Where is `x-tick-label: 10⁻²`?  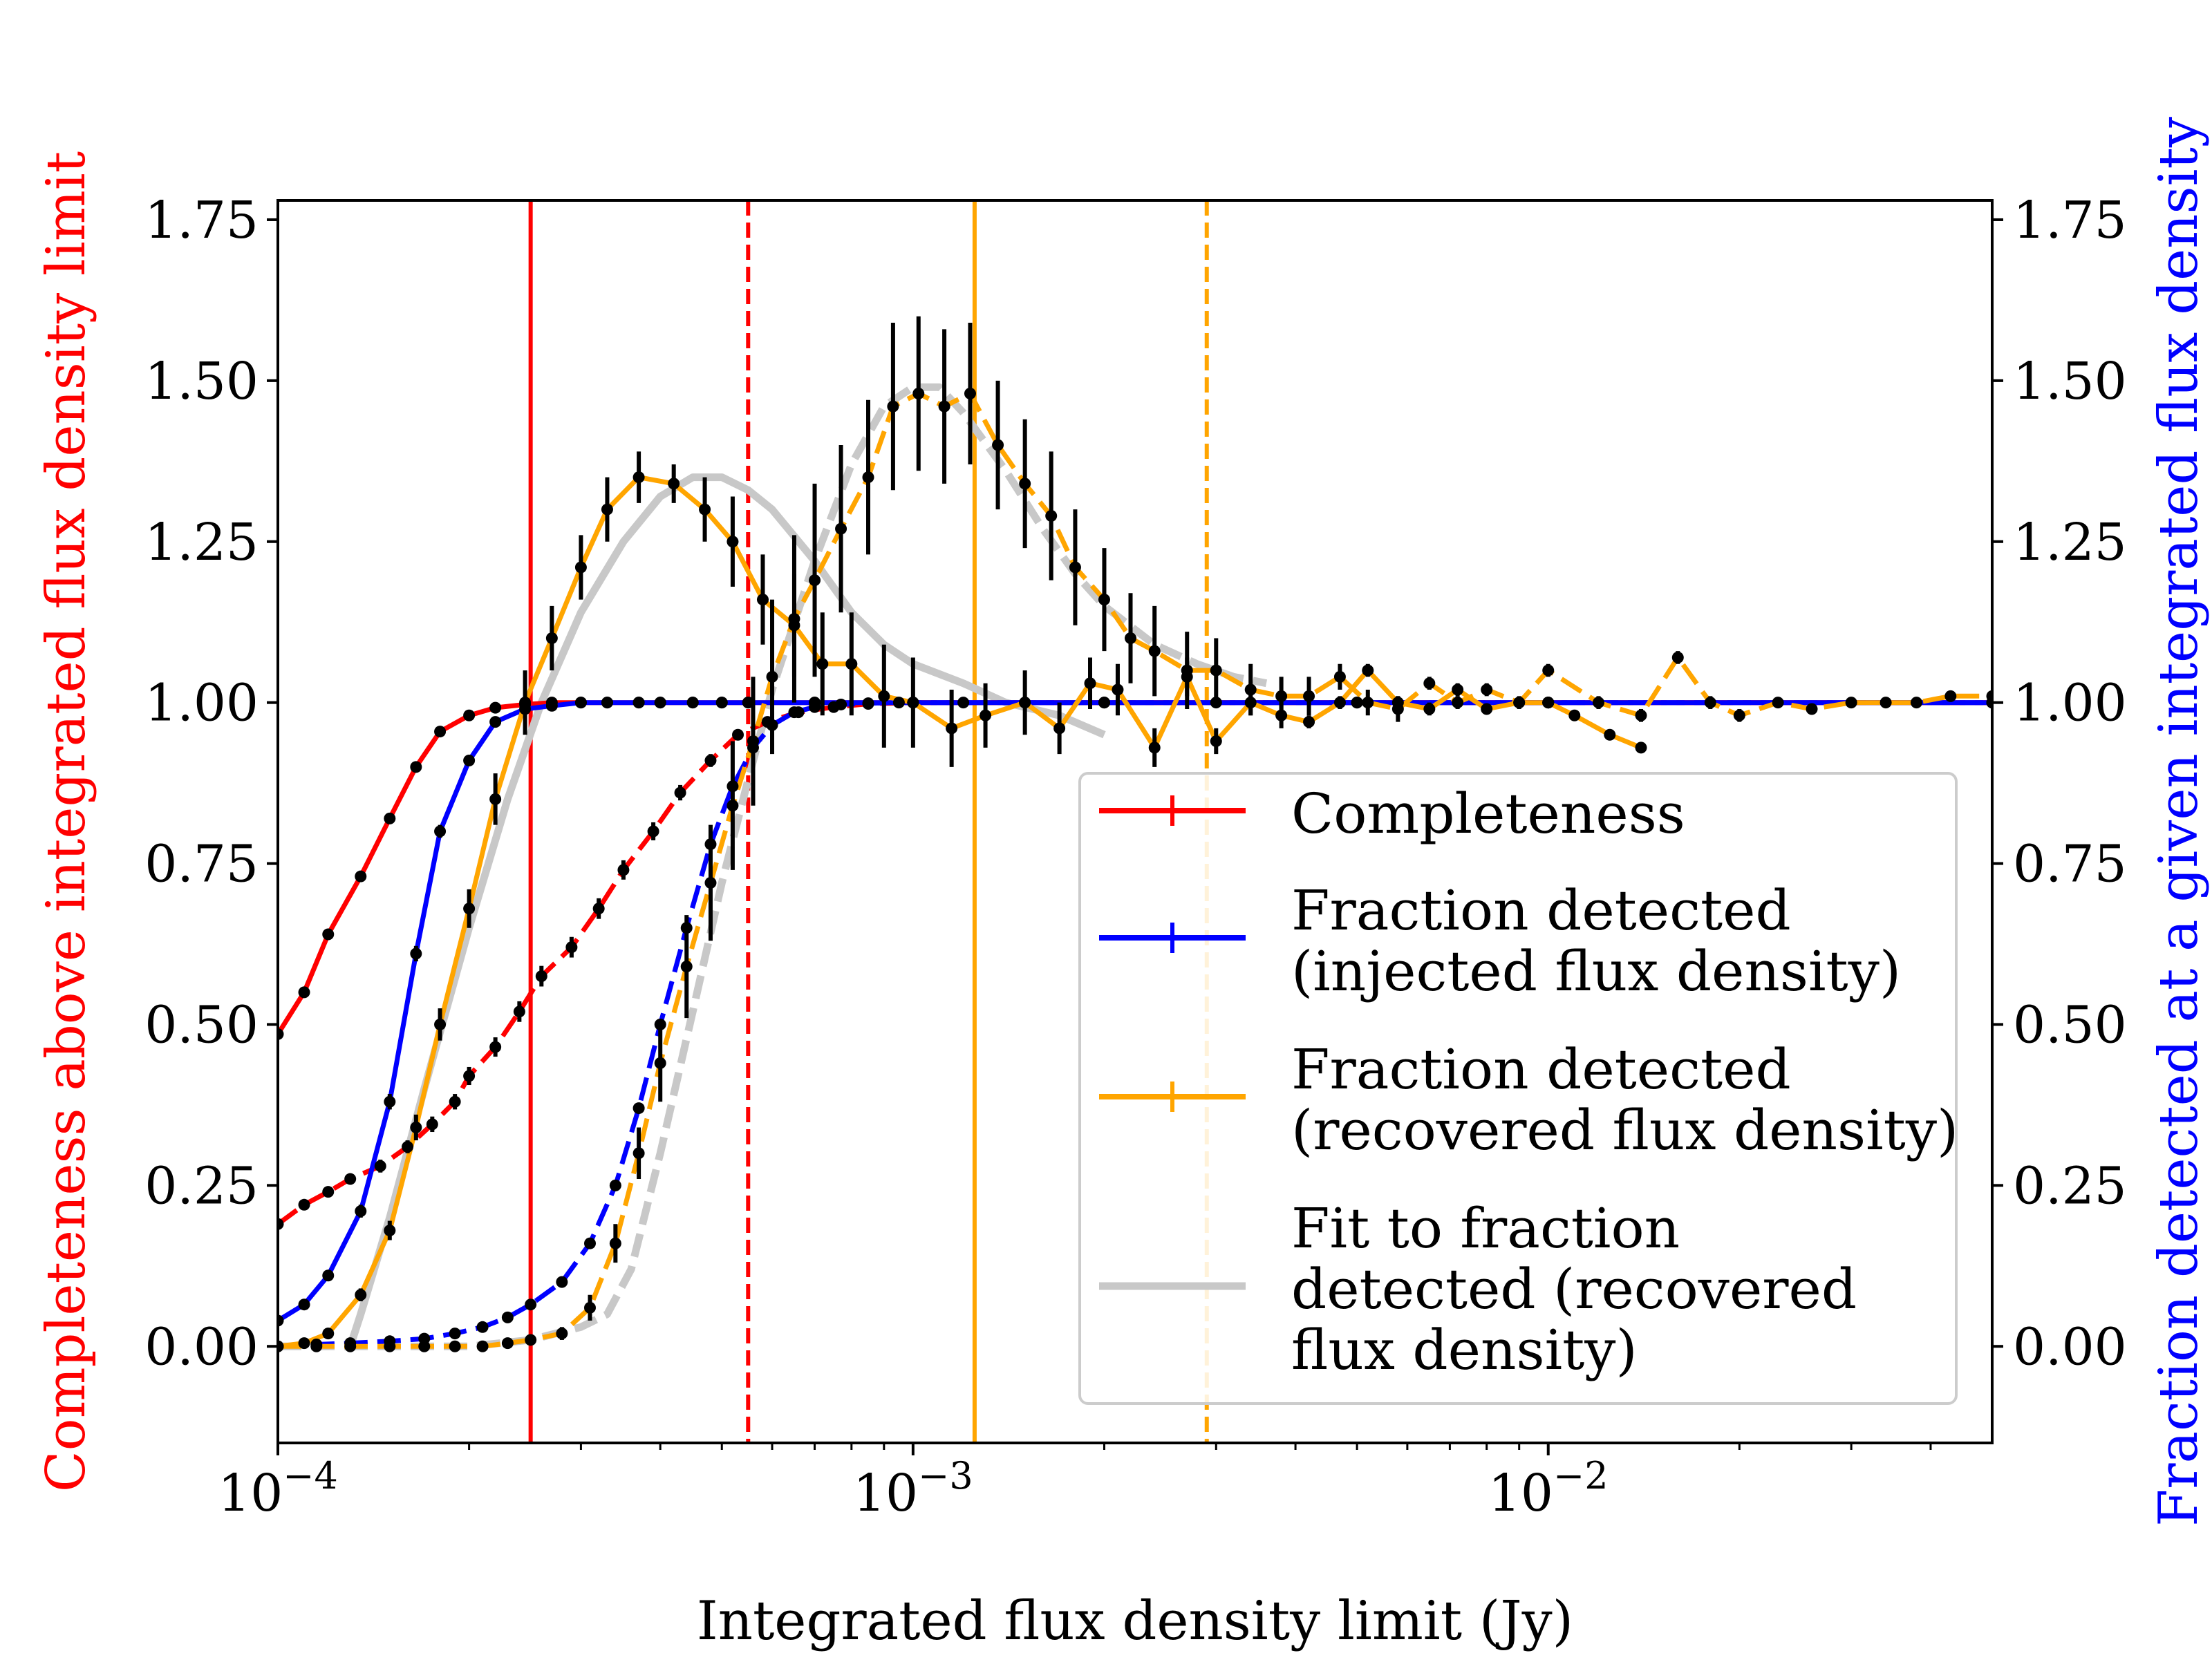 x-tick-label: 10⁻² is located at coordinates (1549, 1489).